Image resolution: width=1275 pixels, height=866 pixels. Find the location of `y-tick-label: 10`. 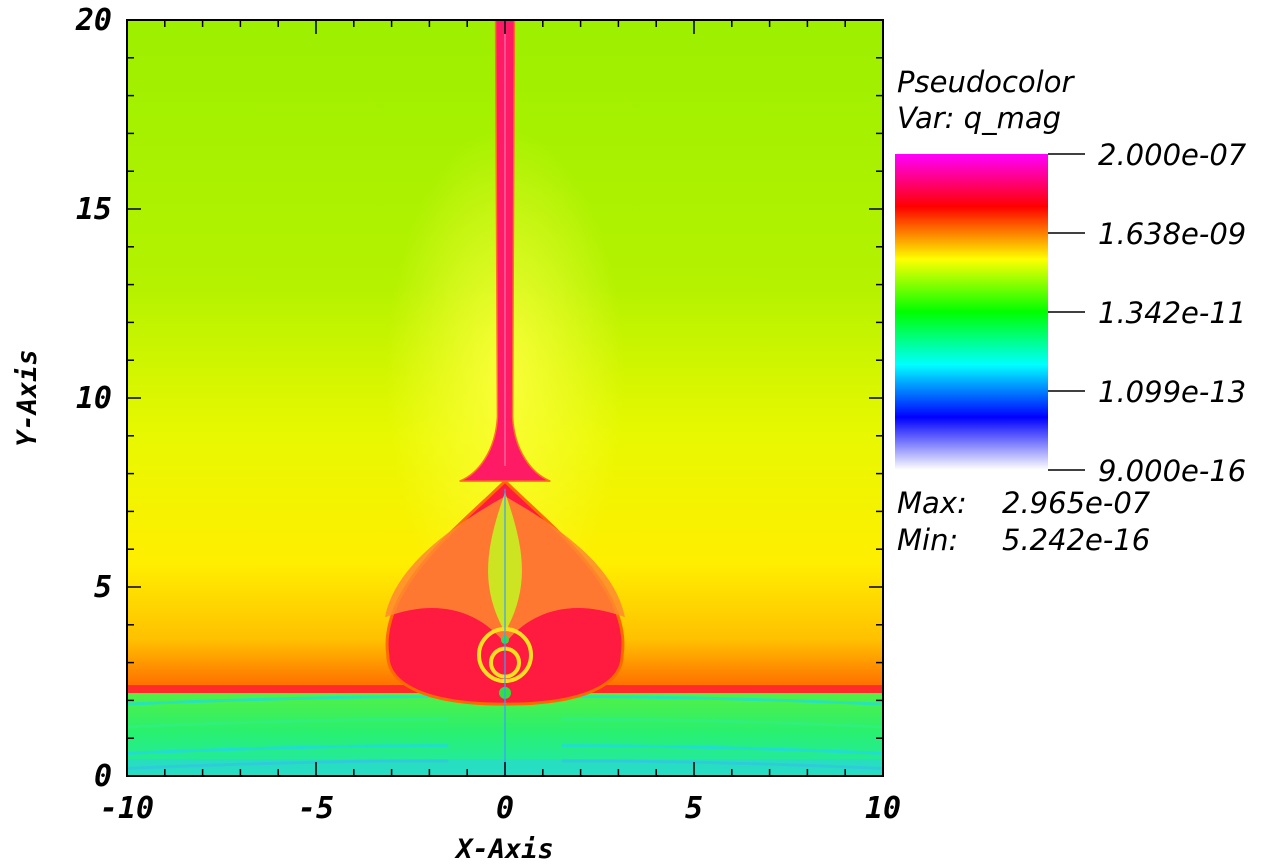

y-tick-label: 10 is located at coordinates (94, 398).